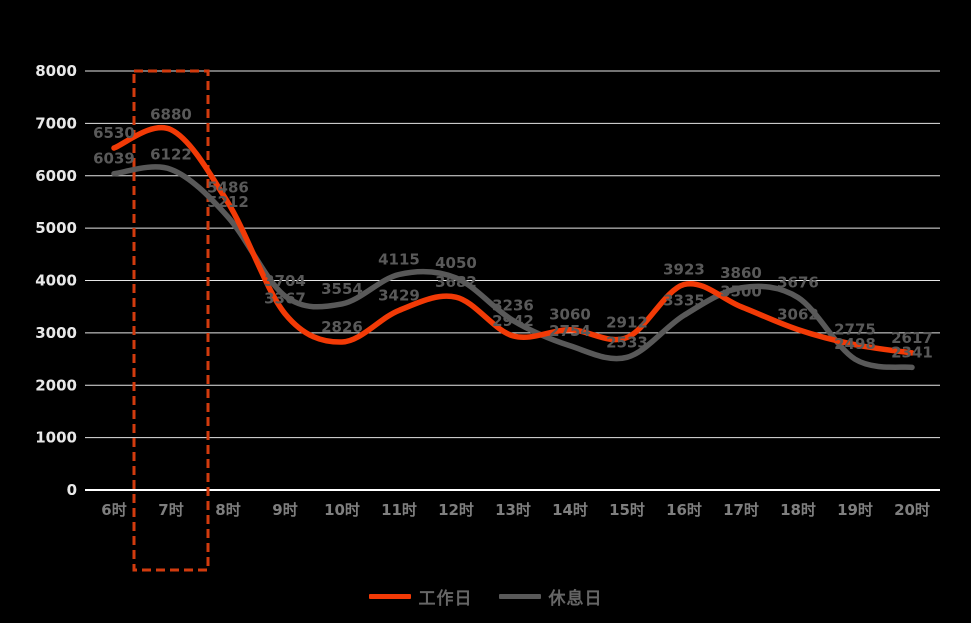  Describe the element at coordinates (575, 599) in the screenshot. I see `restday-legend-label: 休息日` at that location.